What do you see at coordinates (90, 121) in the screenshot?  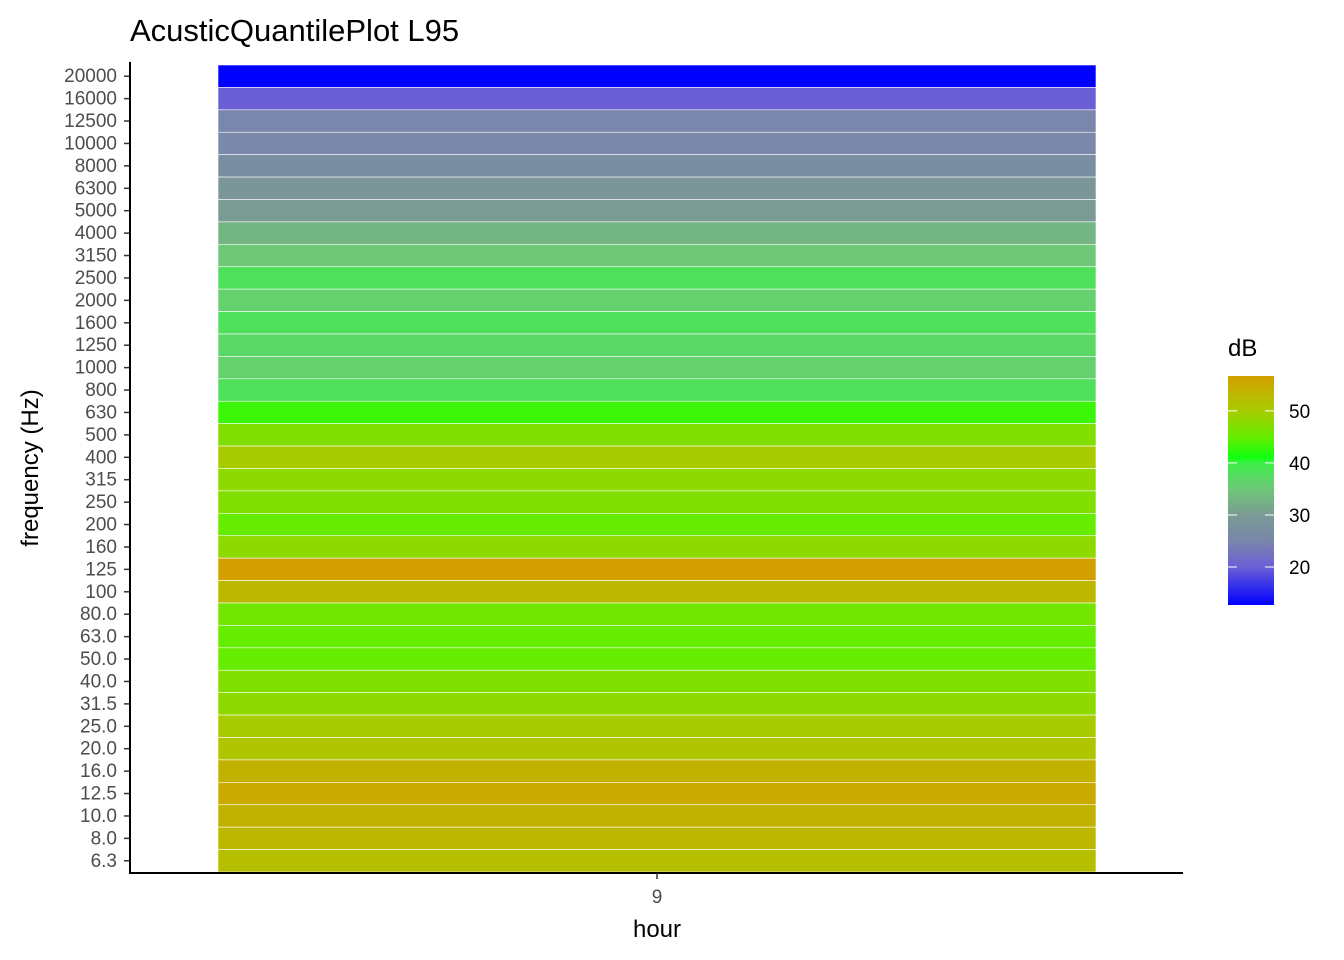 I see `y-tick-label: 12500` at bounding box center [90, 121].